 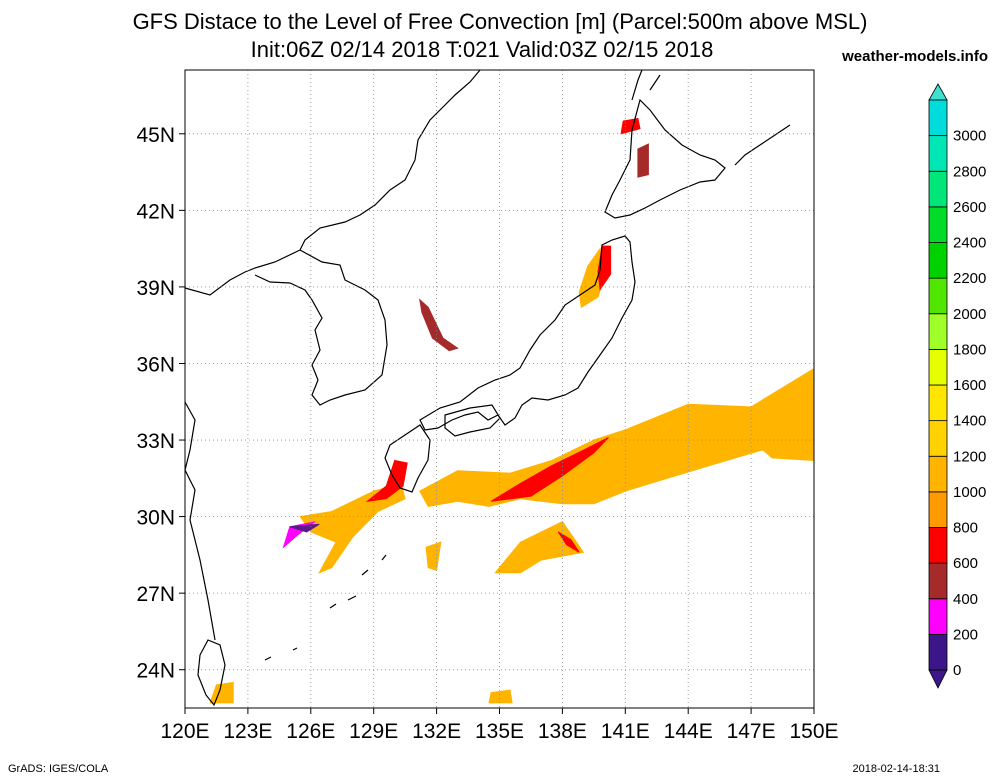 I want to click on colorbar-label: 1200, so click(x=969, y=456).